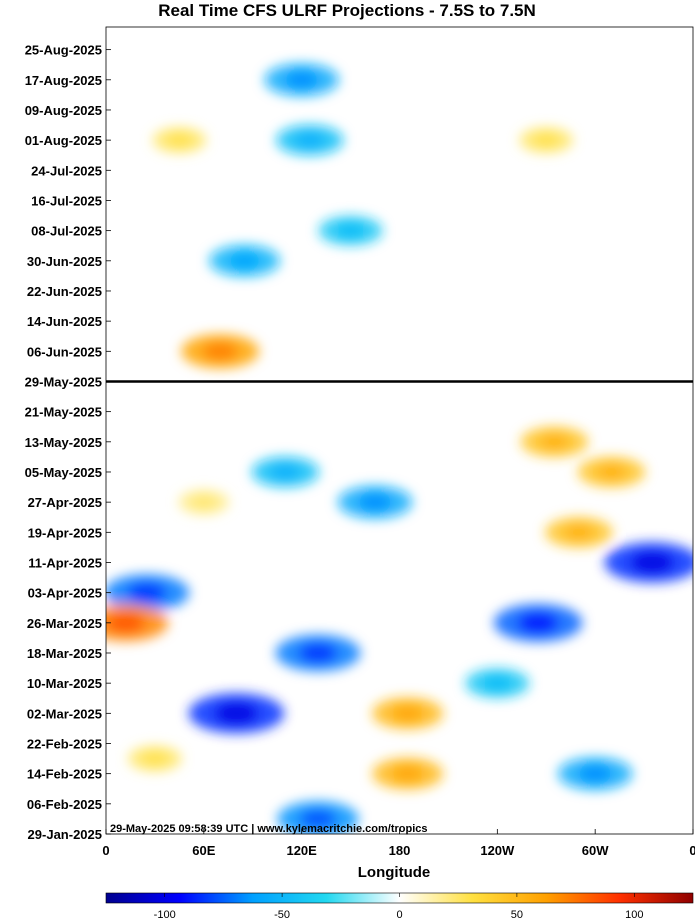  I want to click on y-tick-label: 29-May-2025, so click(63, 381).